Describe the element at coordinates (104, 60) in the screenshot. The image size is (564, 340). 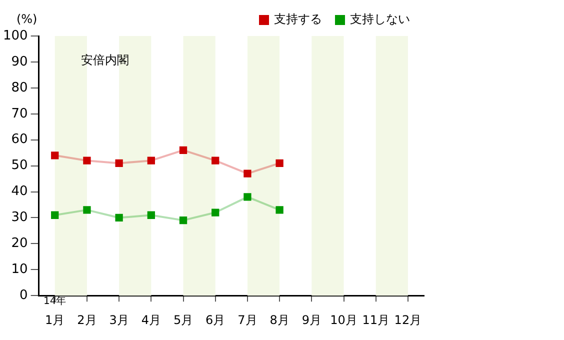
I see `annotation: 安倍内閣` at that location.